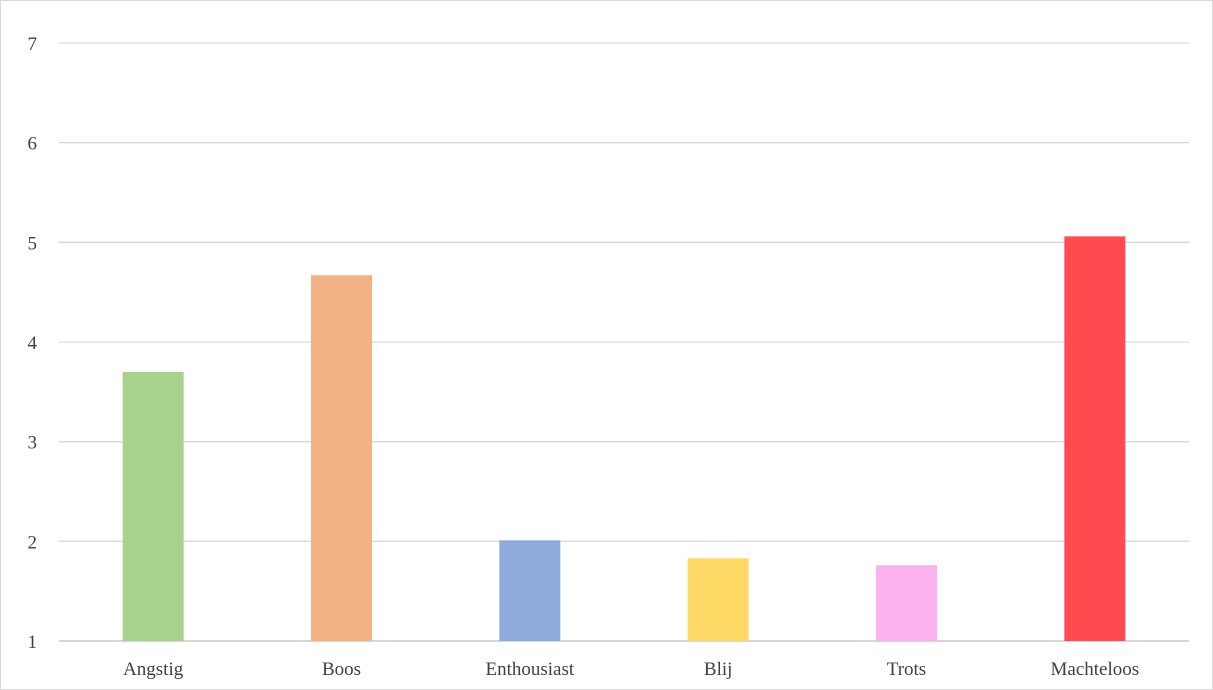 This screenshot has width=1213, height=690. What do you see at coordinates (341, 669) in the screenshot?
I see `x-category-label-boos: Boos` at bounding box center [341, 669].